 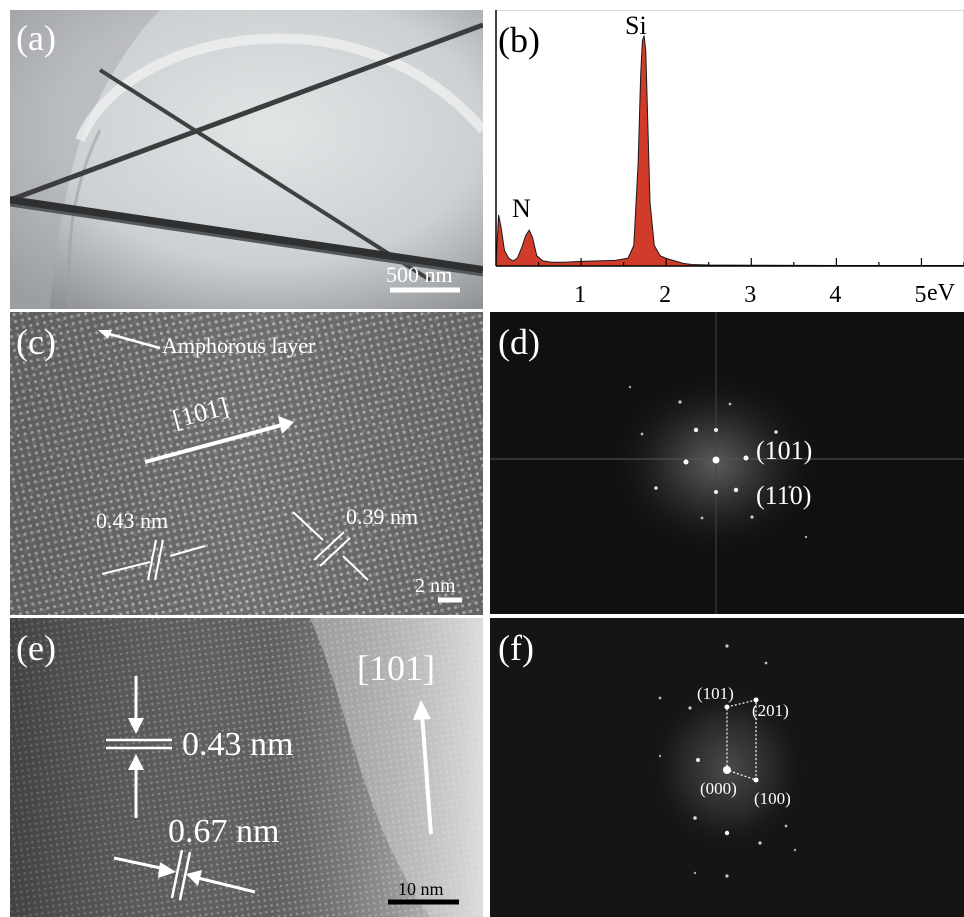 What do you see at coordinates (224, 831) in the screenshot?
I see `panel-e-spacing-067: 0.67 nm` at bounding box center [224, 831].